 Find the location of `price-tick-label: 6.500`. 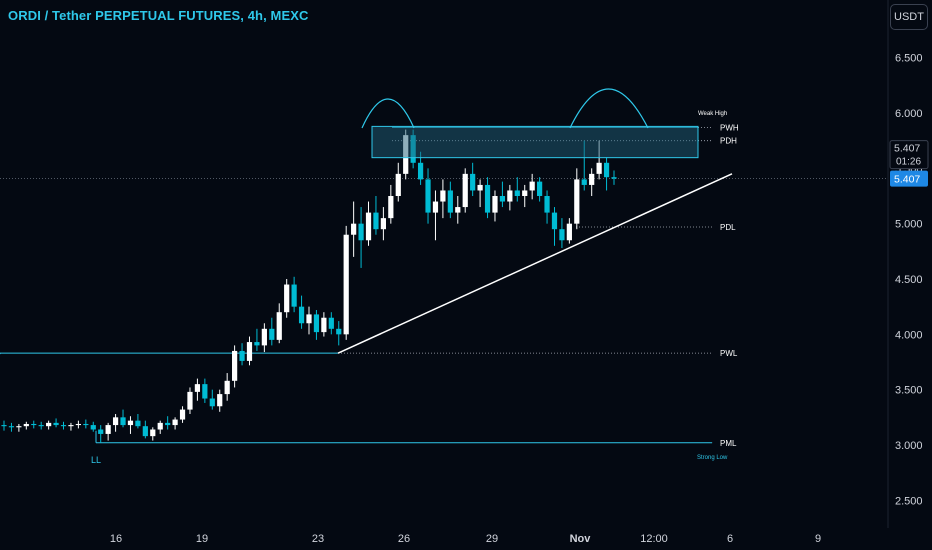

price-tick-label: 6.500 is located at coordinates (909, 59).